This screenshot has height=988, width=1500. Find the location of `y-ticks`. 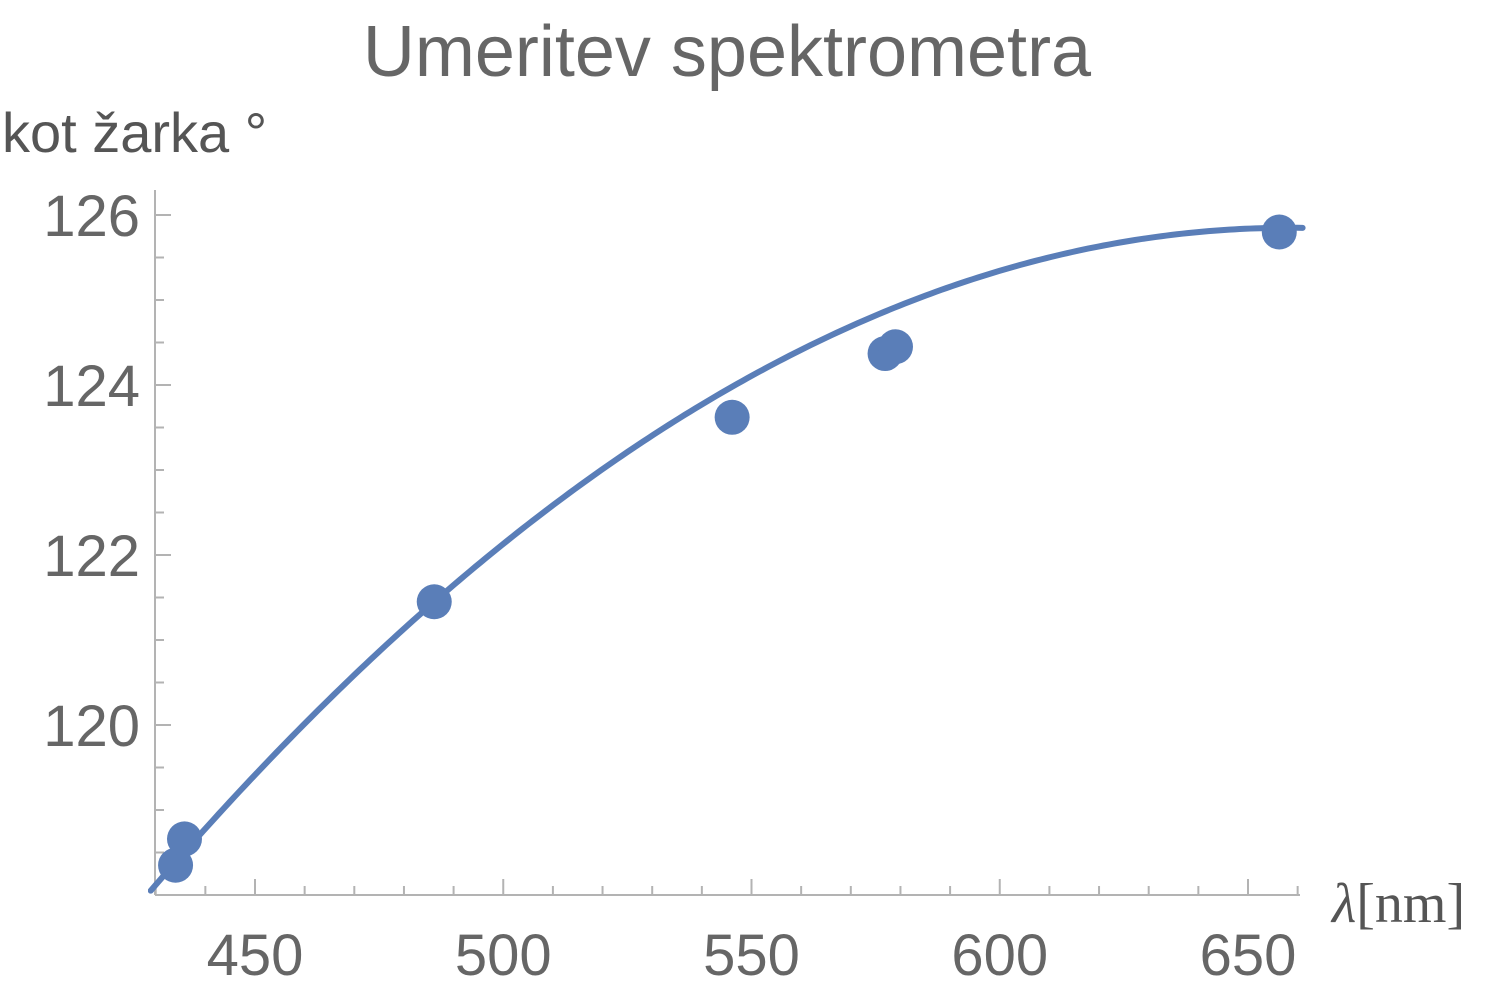

y-ticks is located at coordinates (163, 555).